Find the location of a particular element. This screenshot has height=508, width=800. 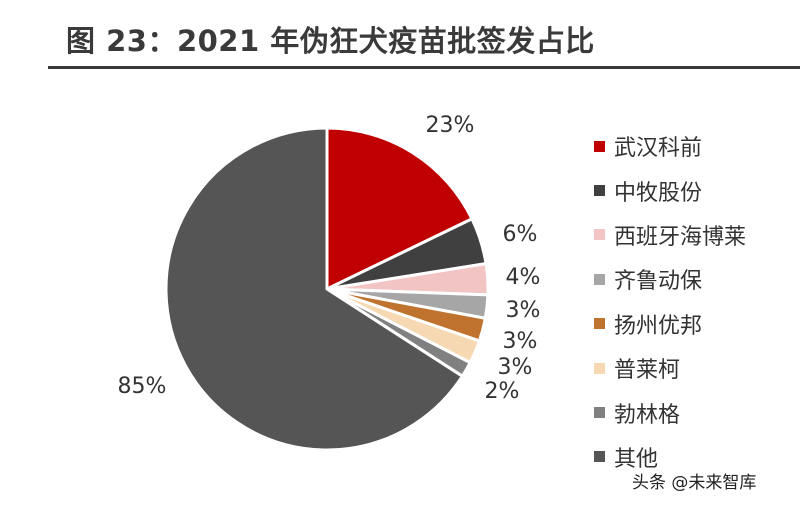

legend-item: 勃林格 is located at coordinates (670, 412).